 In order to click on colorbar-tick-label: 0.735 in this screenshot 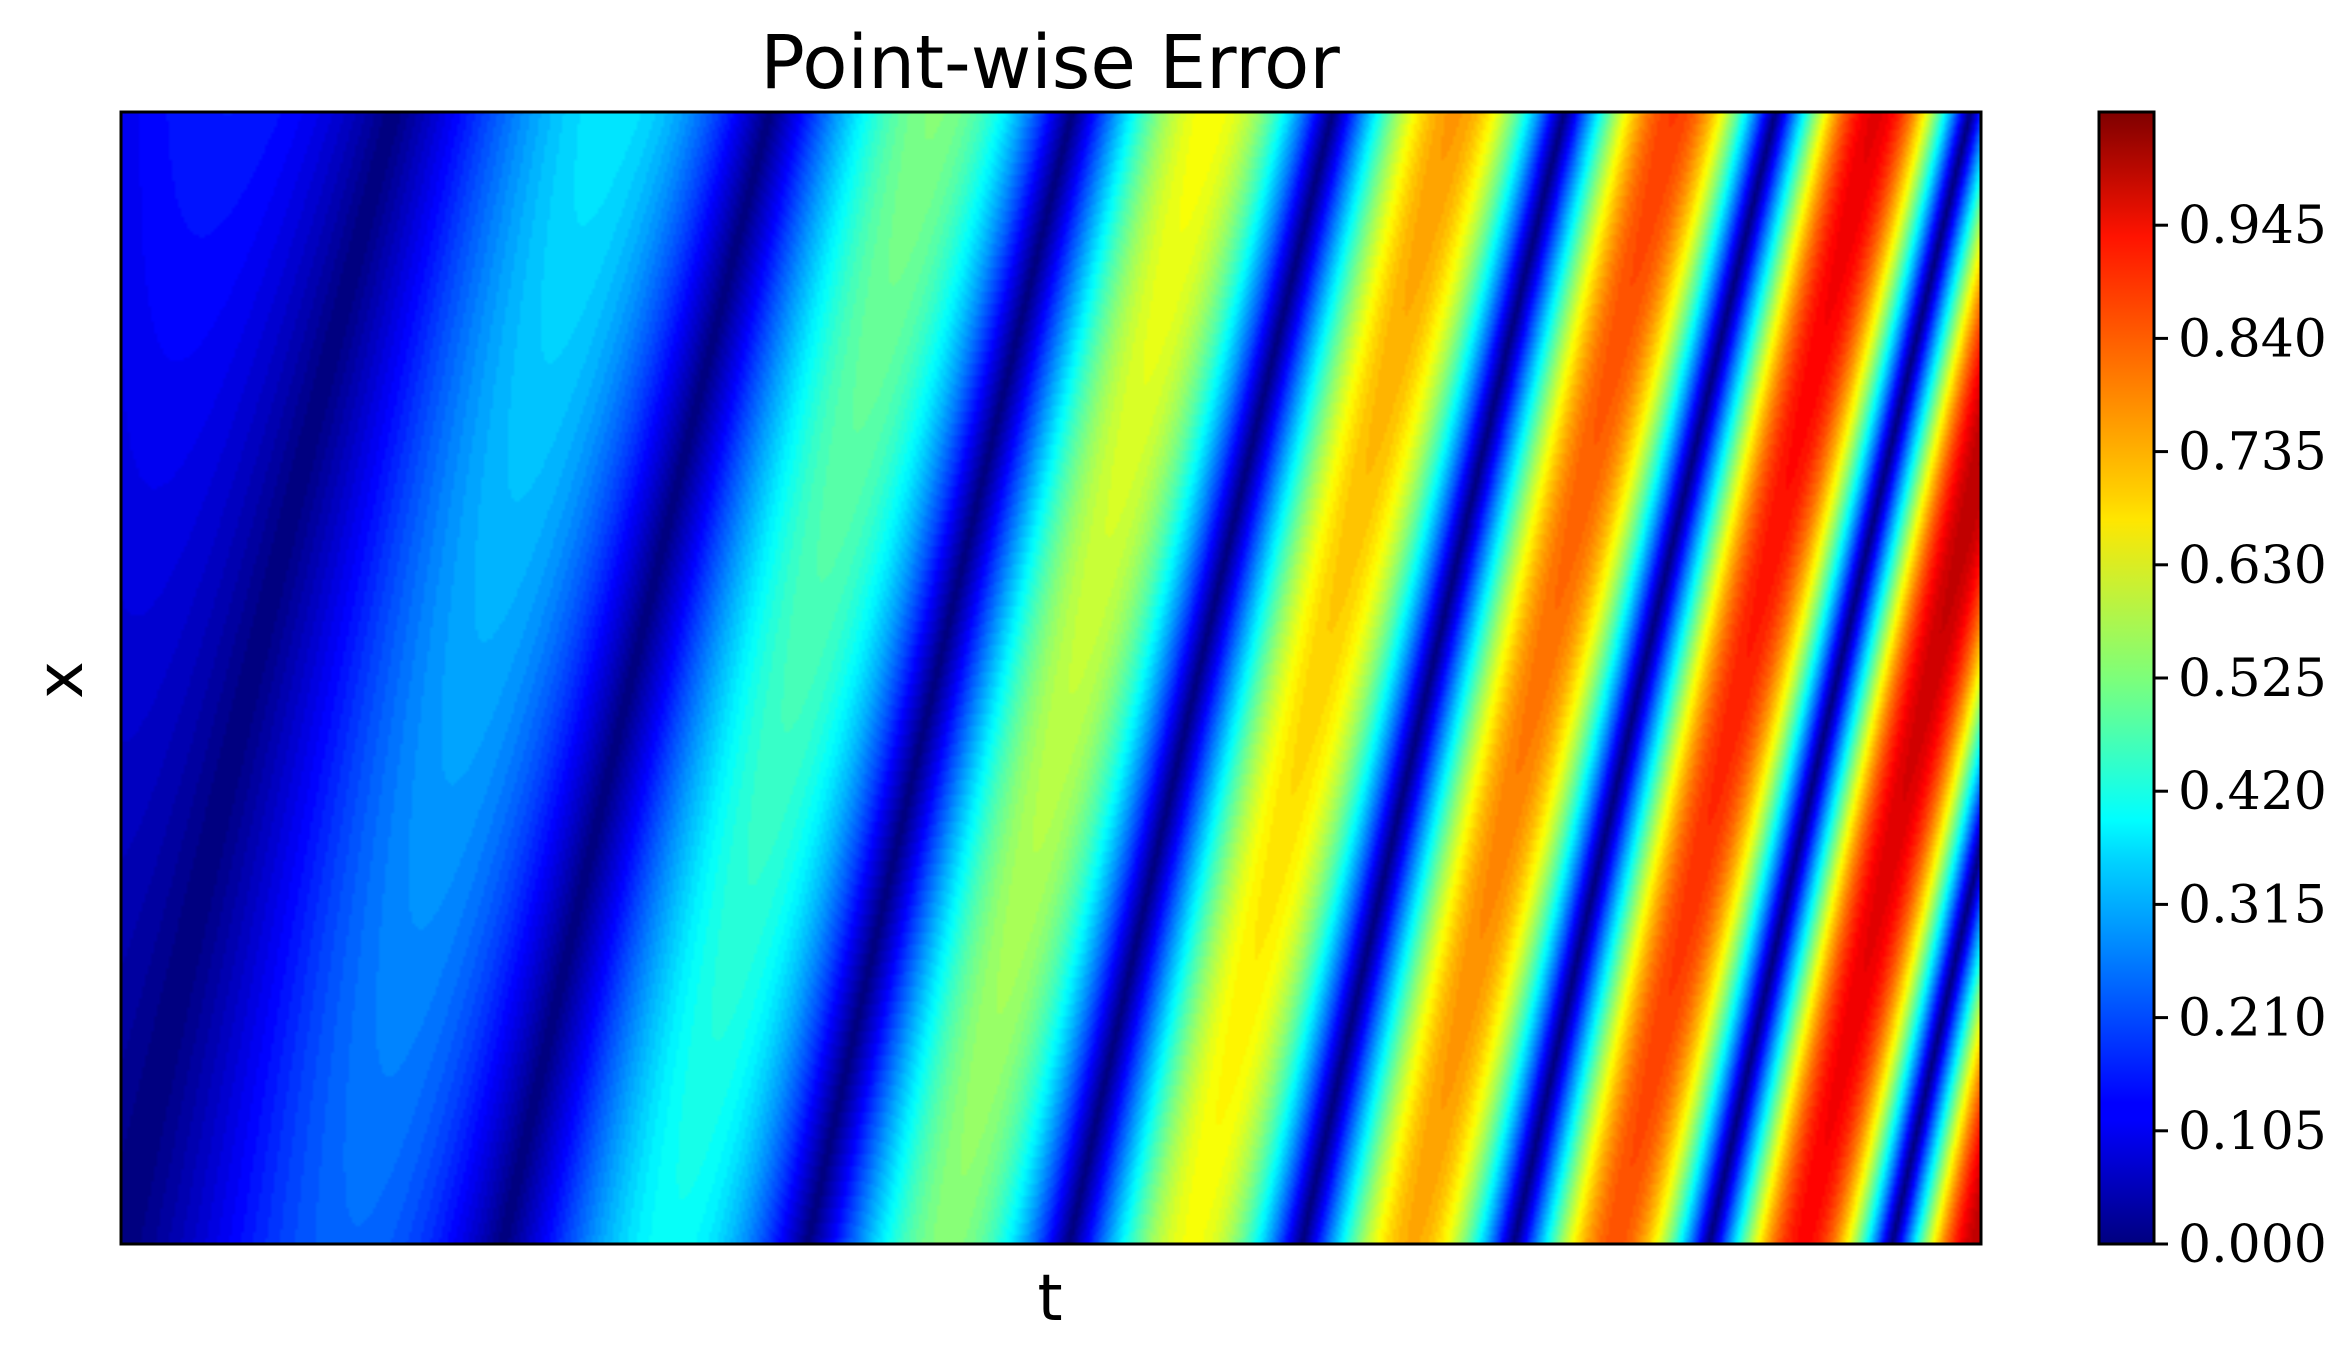, I will do `click(2252, 453)`.